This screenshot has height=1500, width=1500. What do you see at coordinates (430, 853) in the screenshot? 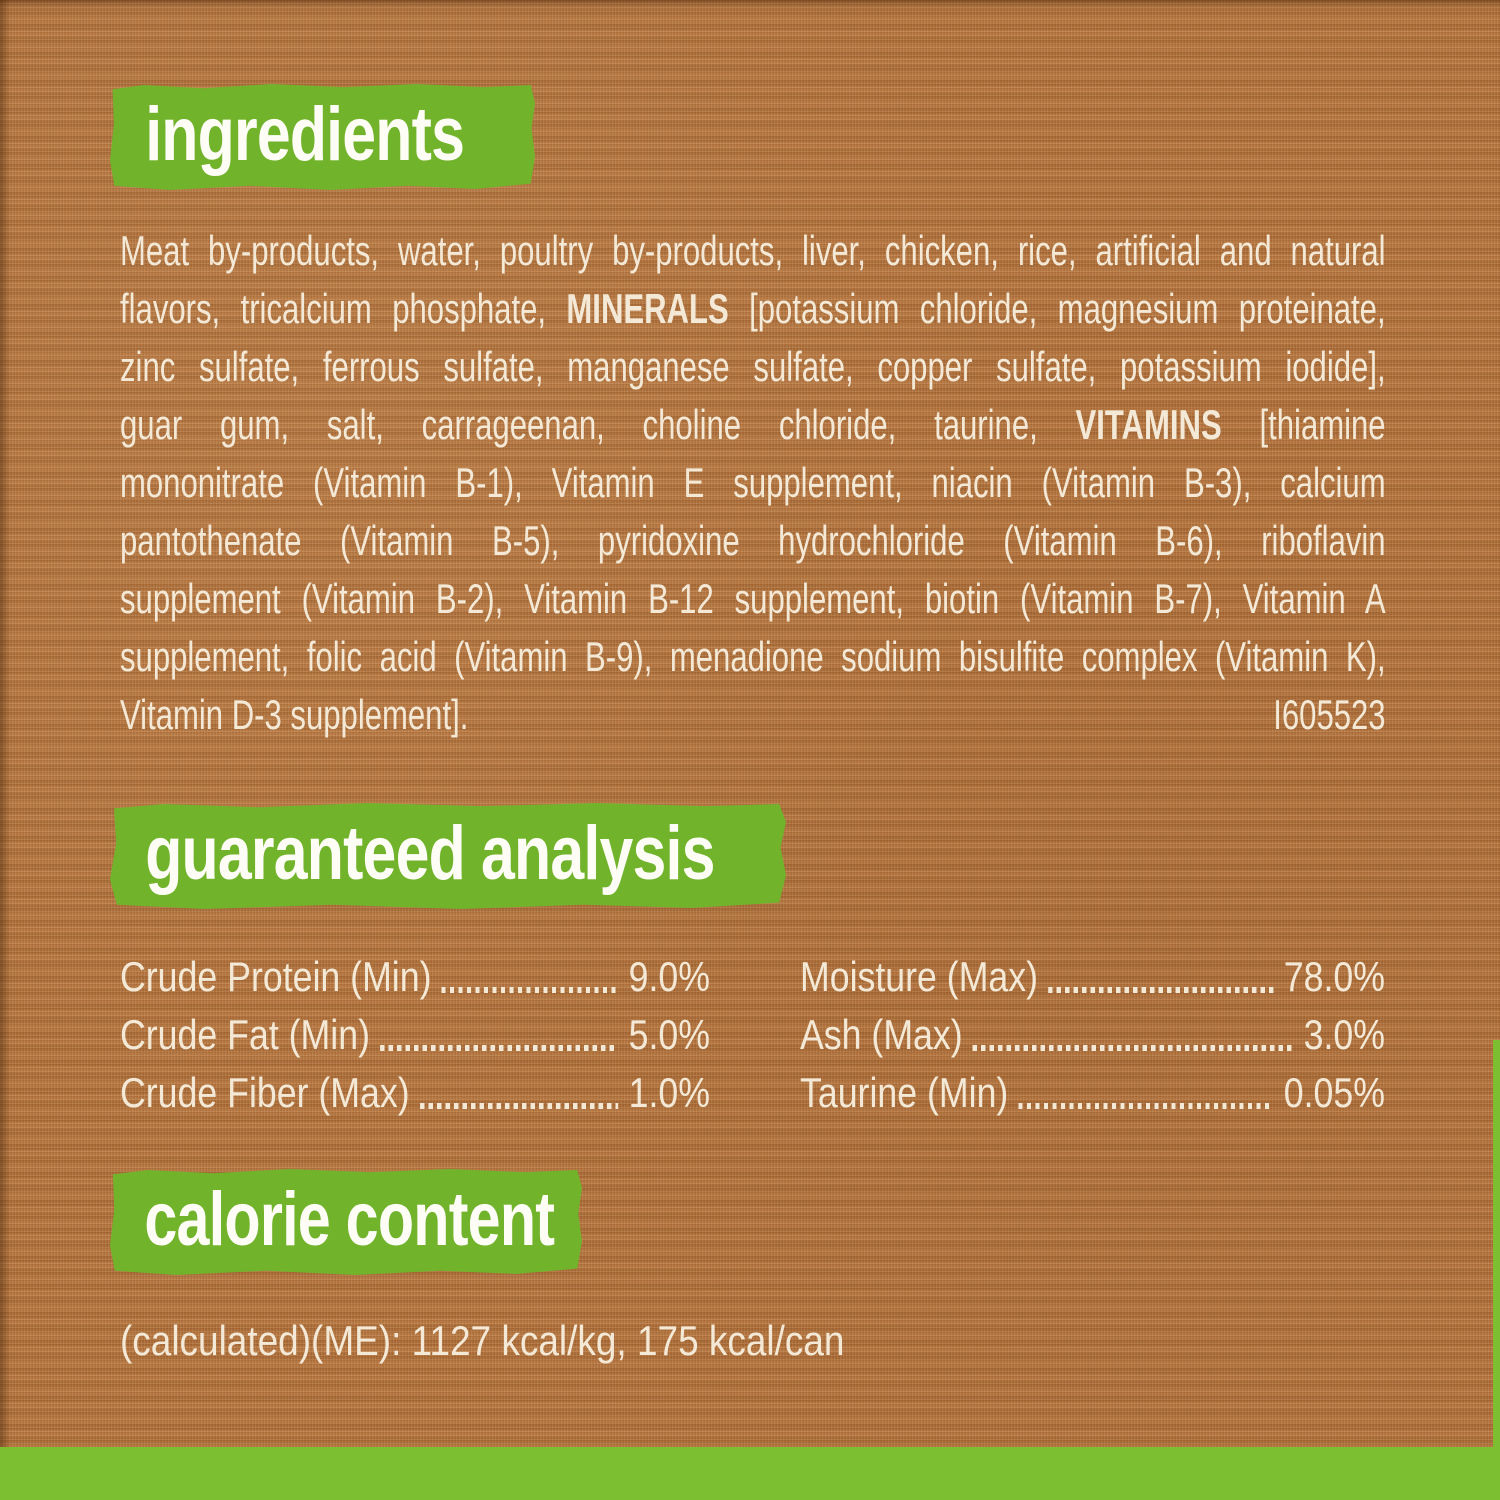
I see `guaranteed-analysis-title: guaranteed analysis` at bounding box center [430, 853].